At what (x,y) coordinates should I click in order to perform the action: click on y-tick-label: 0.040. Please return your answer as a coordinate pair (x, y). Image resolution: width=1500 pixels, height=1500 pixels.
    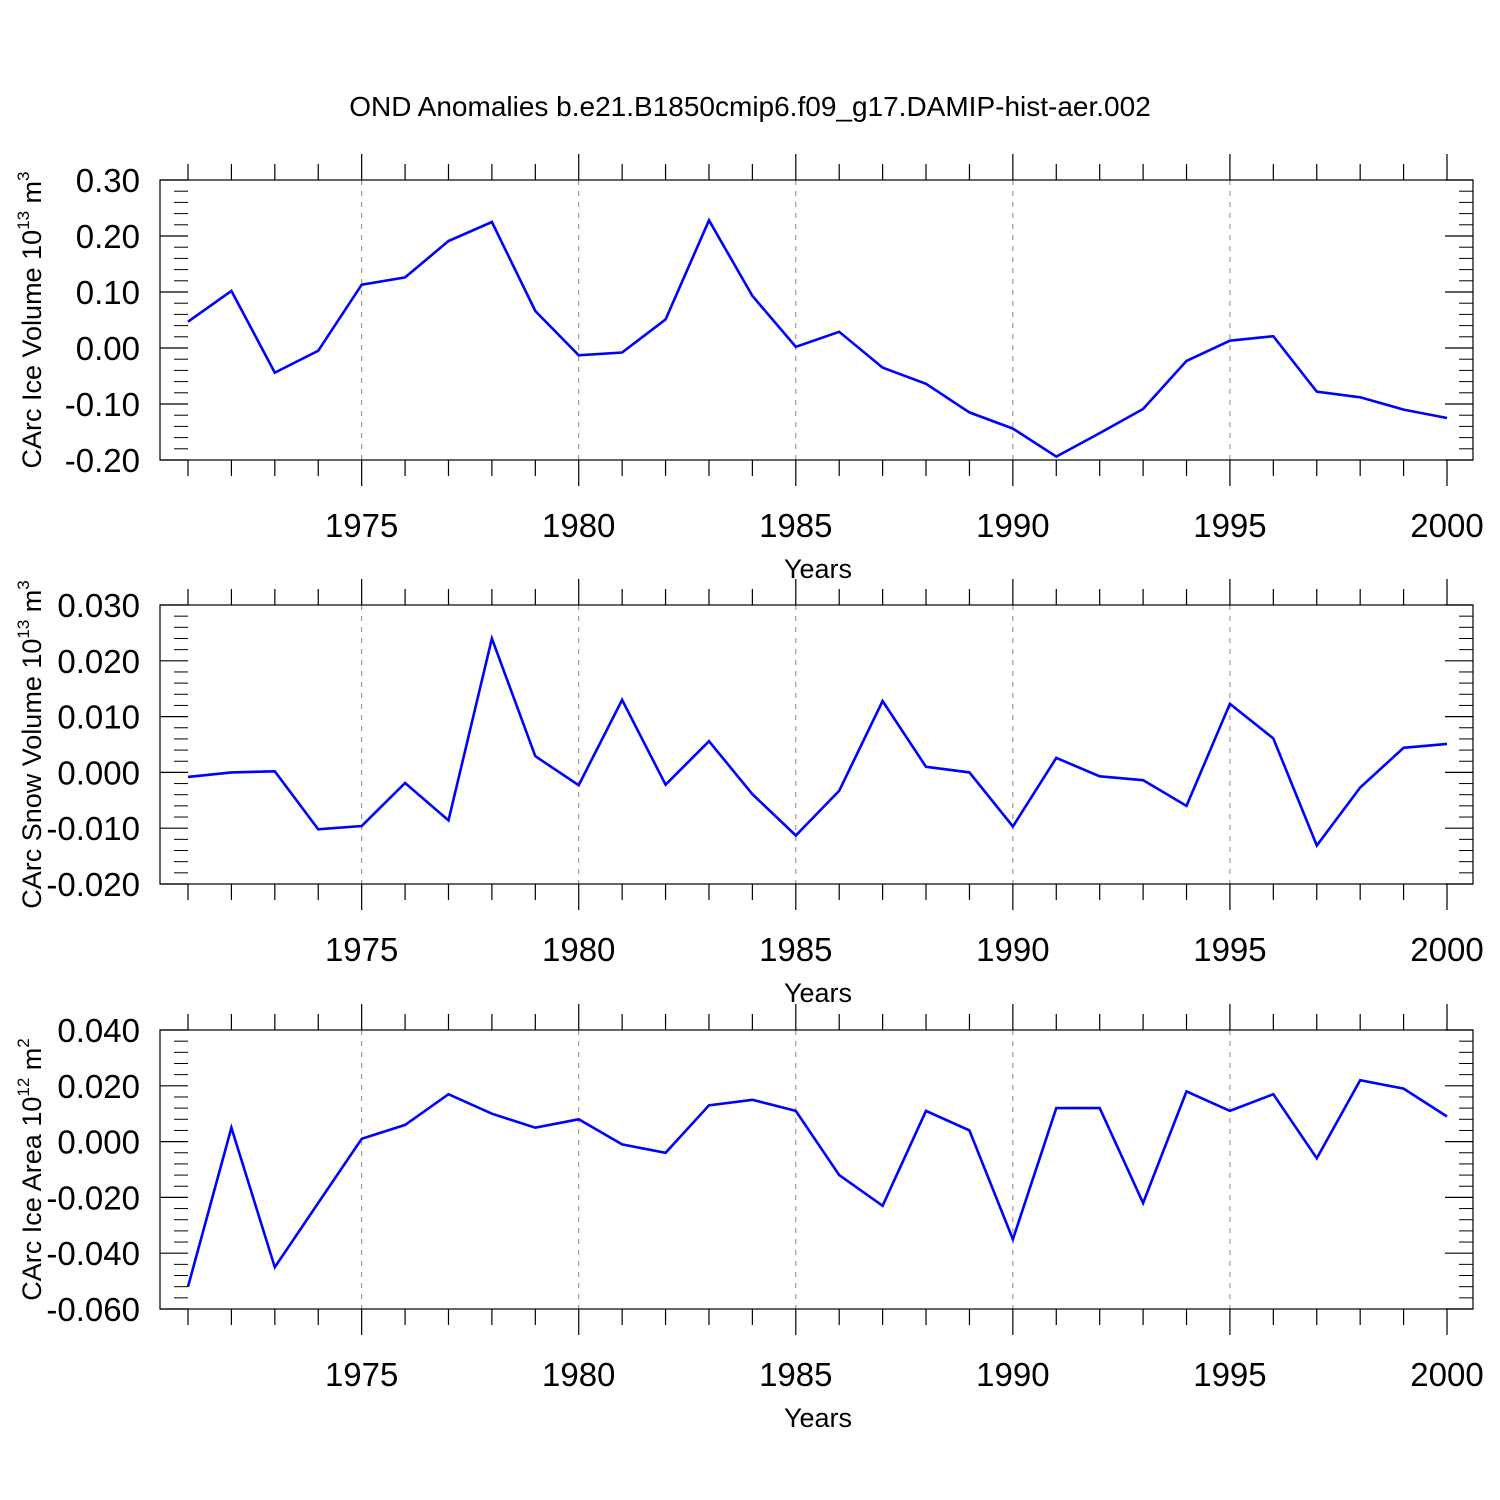
    Looking at the image, I should click on (98, 1030).